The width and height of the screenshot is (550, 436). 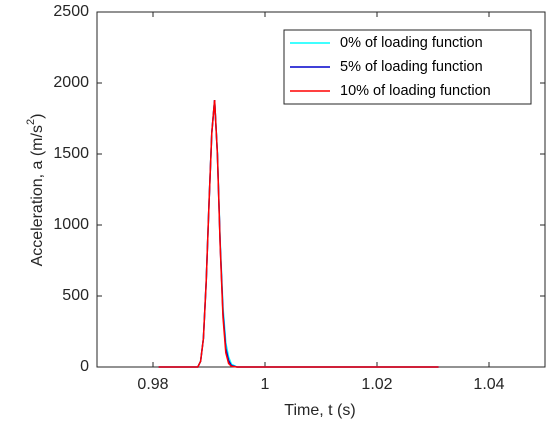 What do you see at coordinates (71, 82) in the screenshot?
I see `y-tick-label: 2000` at bounding box center [71, 82].